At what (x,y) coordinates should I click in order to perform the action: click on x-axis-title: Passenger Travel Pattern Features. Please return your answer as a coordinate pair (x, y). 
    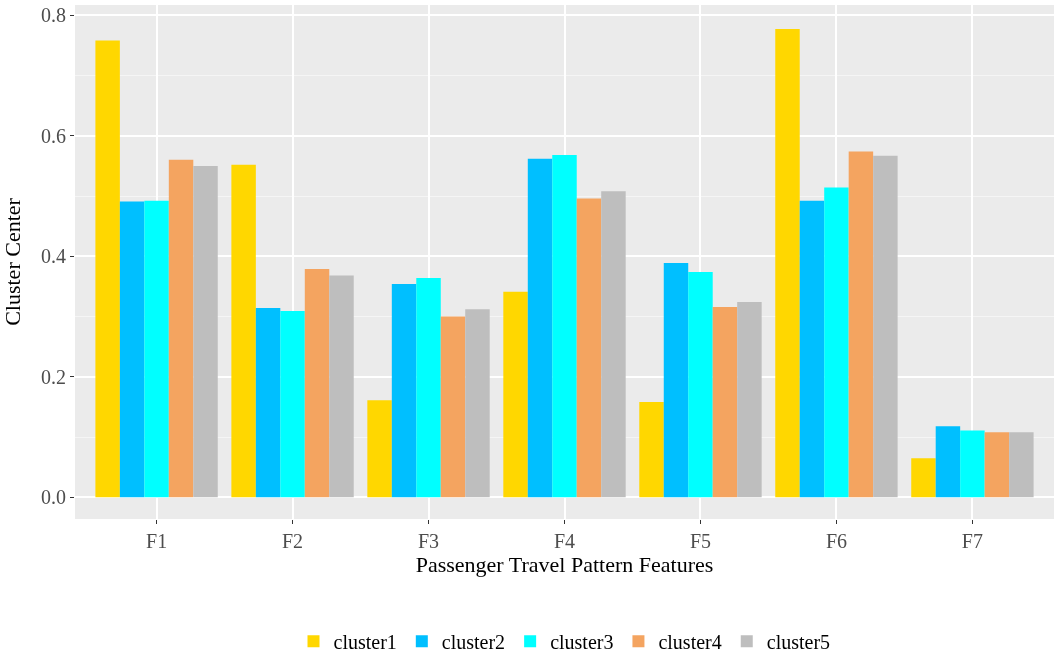
    Looking at the image, I should click on (564, 564).